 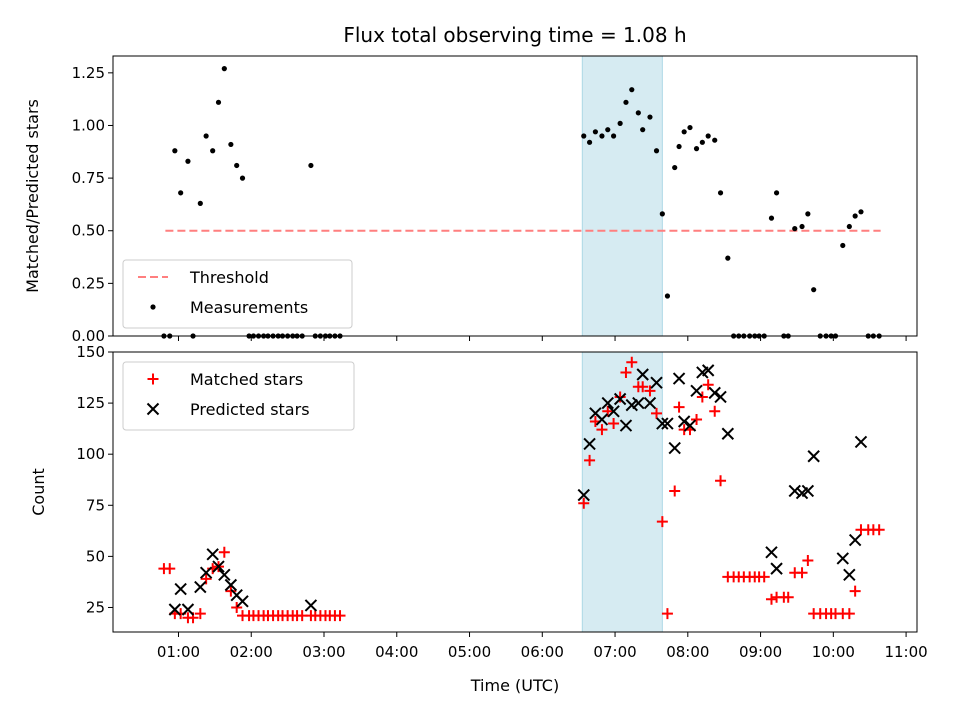 I want to click on x-tick-label: 11:00, so click(x=905, y=652).